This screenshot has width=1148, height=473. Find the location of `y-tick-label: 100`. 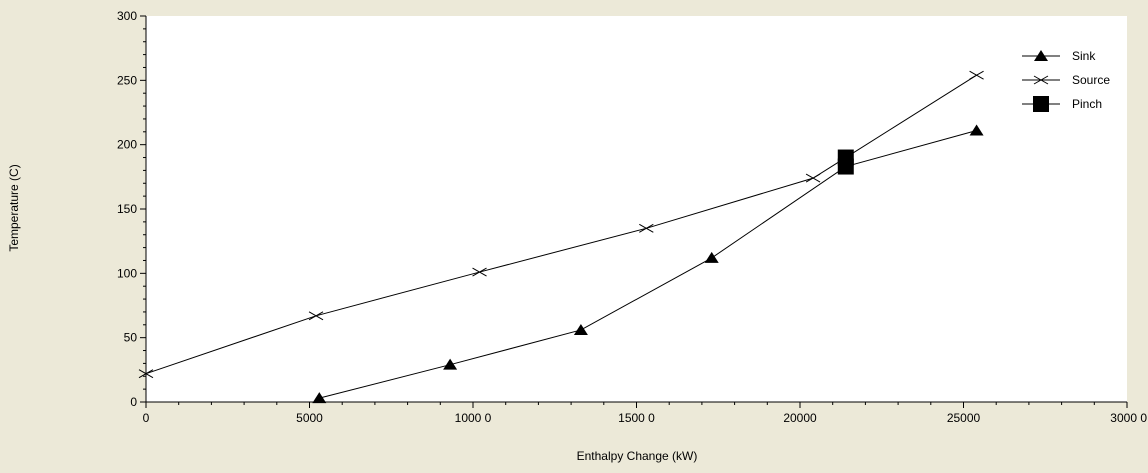

y-tick-label: 100 is located at coordinates (127, 273).